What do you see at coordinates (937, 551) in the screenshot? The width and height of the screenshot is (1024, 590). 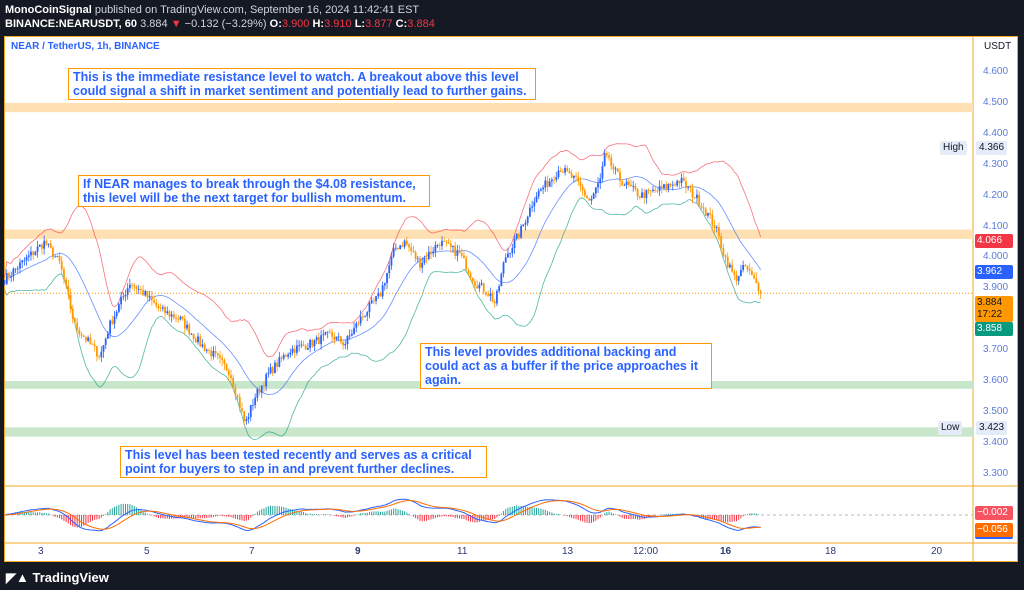 I see `time-tick: 20` at bounding box center [937, 551].